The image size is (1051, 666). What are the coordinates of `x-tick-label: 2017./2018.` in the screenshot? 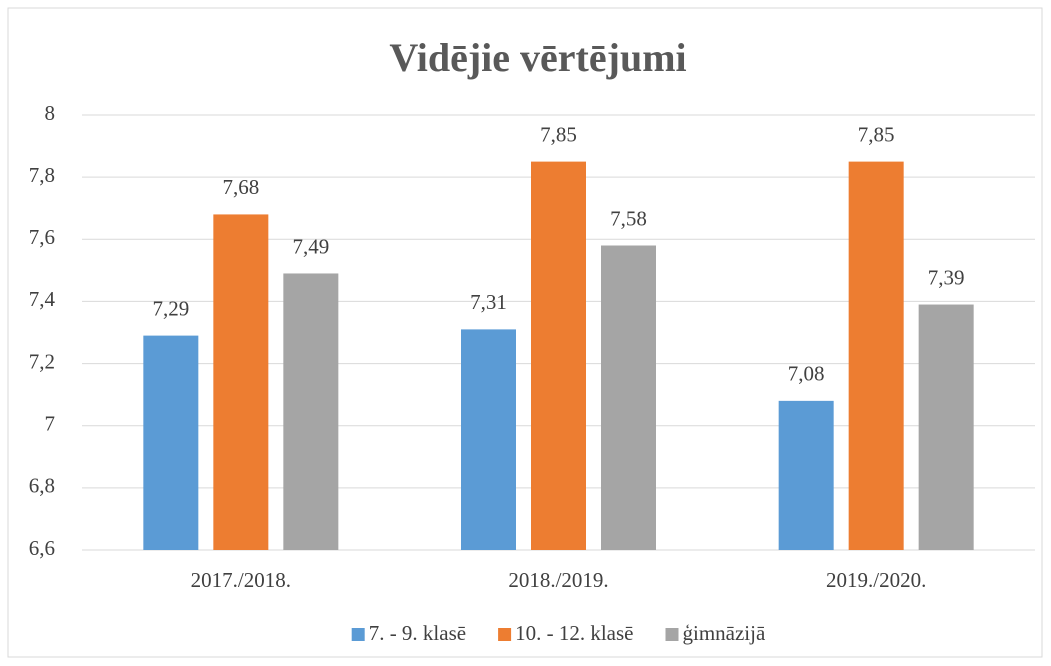 It's located at (241, 580).